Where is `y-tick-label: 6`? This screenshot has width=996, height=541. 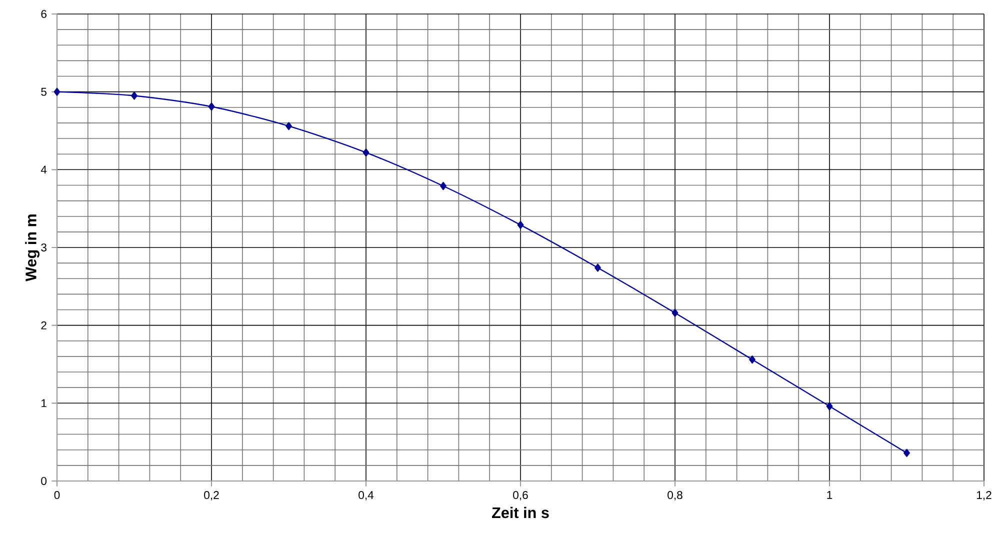 y-tick-label: 6 is located at coordinates (43, 14).